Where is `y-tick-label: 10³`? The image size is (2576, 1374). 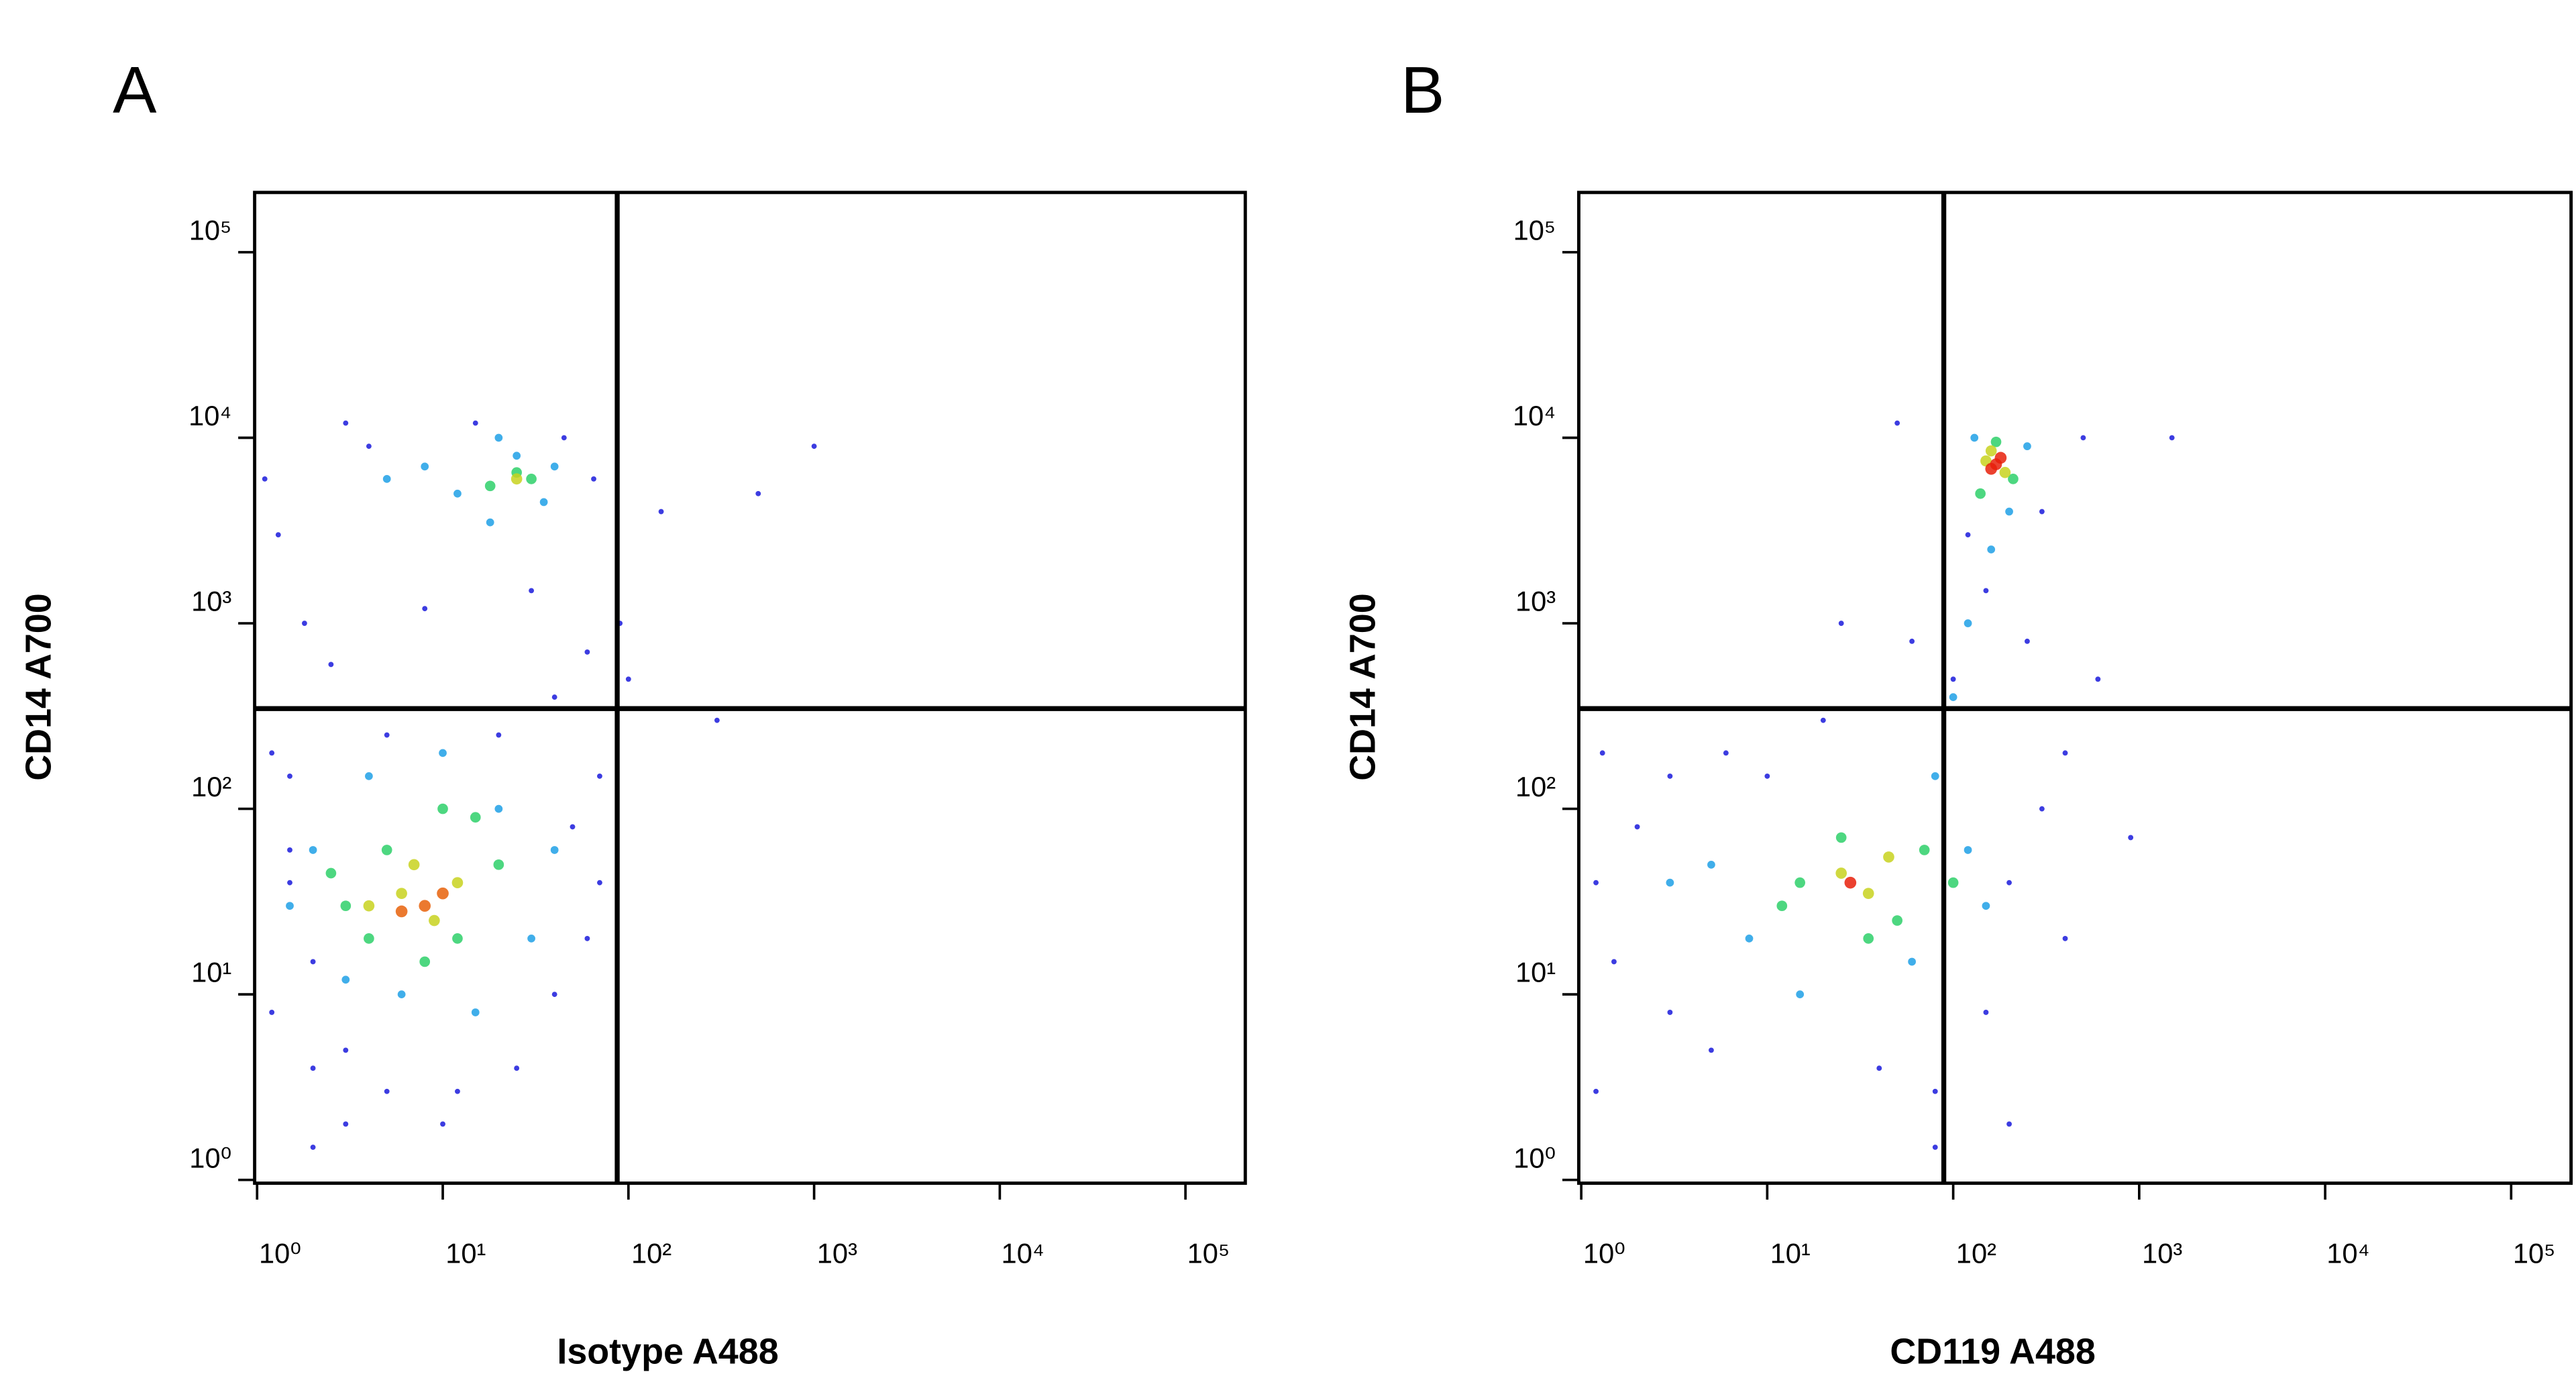 y-tick-label: 10³ is located at coordinates (1535, 601).